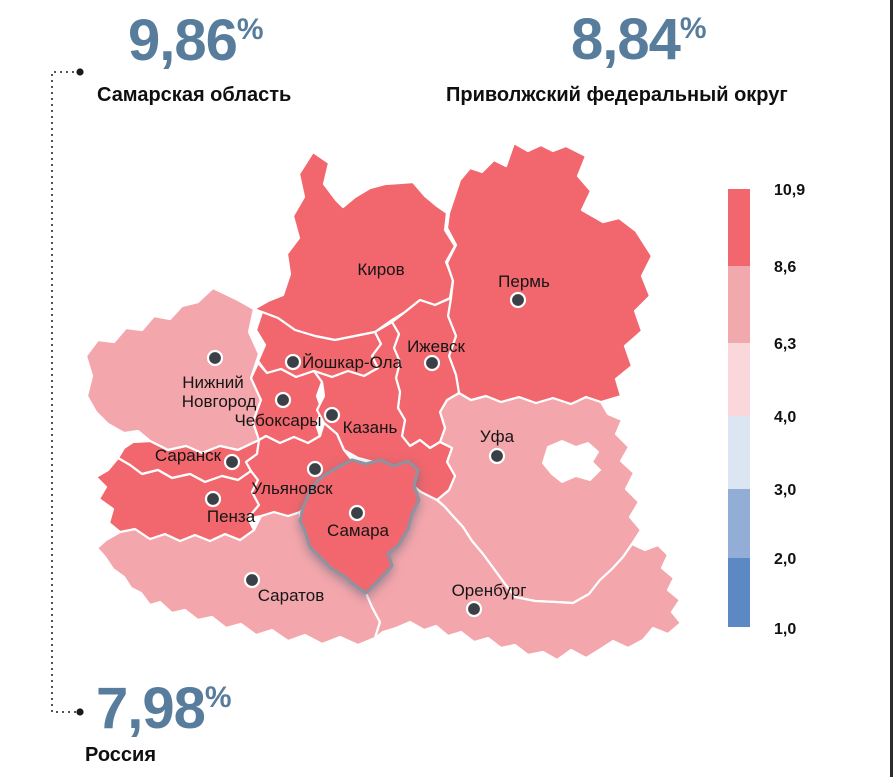  I want to click on region-orenburg-oblast, so click(523, 573).